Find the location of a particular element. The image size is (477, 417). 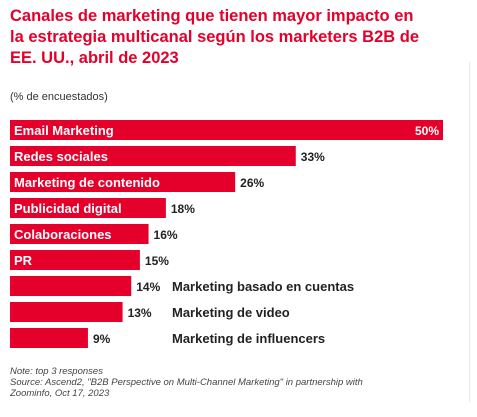

bar-colaboraciones is located at coordinates (79, 234).